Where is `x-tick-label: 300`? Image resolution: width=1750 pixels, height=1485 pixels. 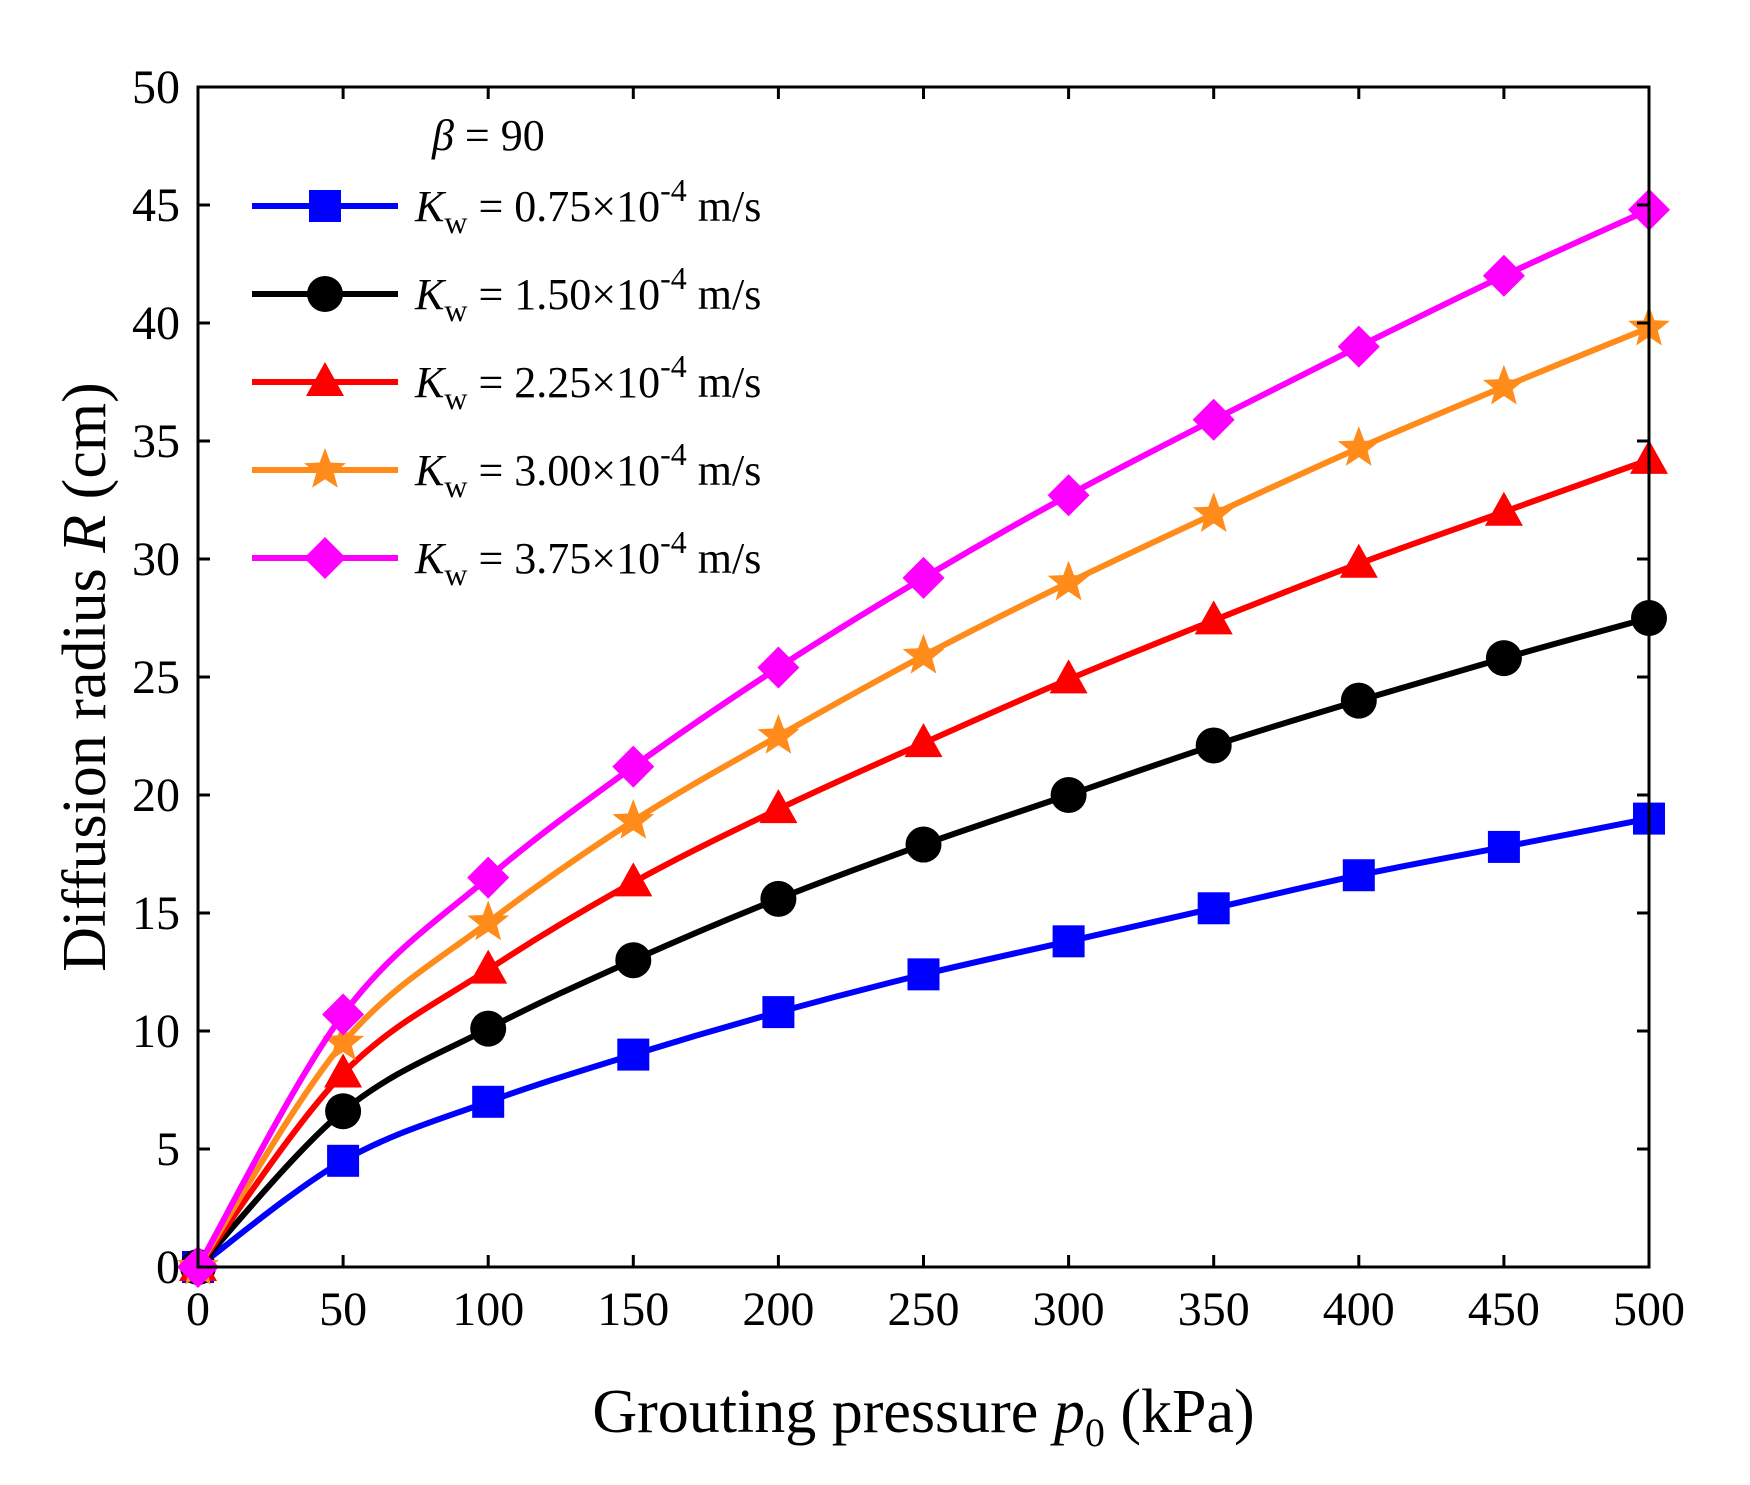 x-tick-label: 300 is located at coordinates (1069, 1309).